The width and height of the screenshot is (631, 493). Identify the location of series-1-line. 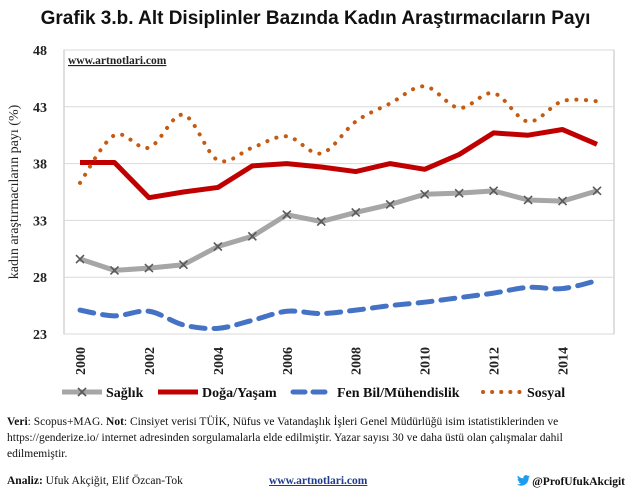
(339, 164).